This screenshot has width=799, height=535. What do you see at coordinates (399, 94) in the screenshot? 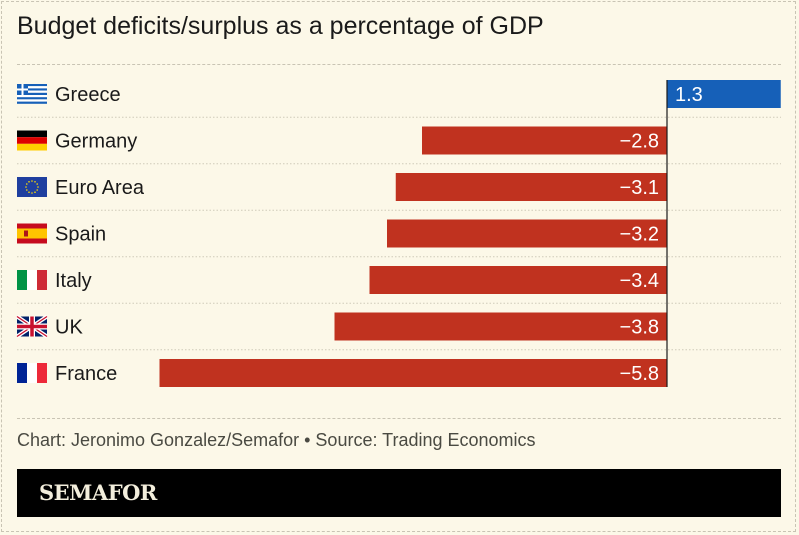
I see `bar-row: Greece 1.3` at bounding box center [399, 94].